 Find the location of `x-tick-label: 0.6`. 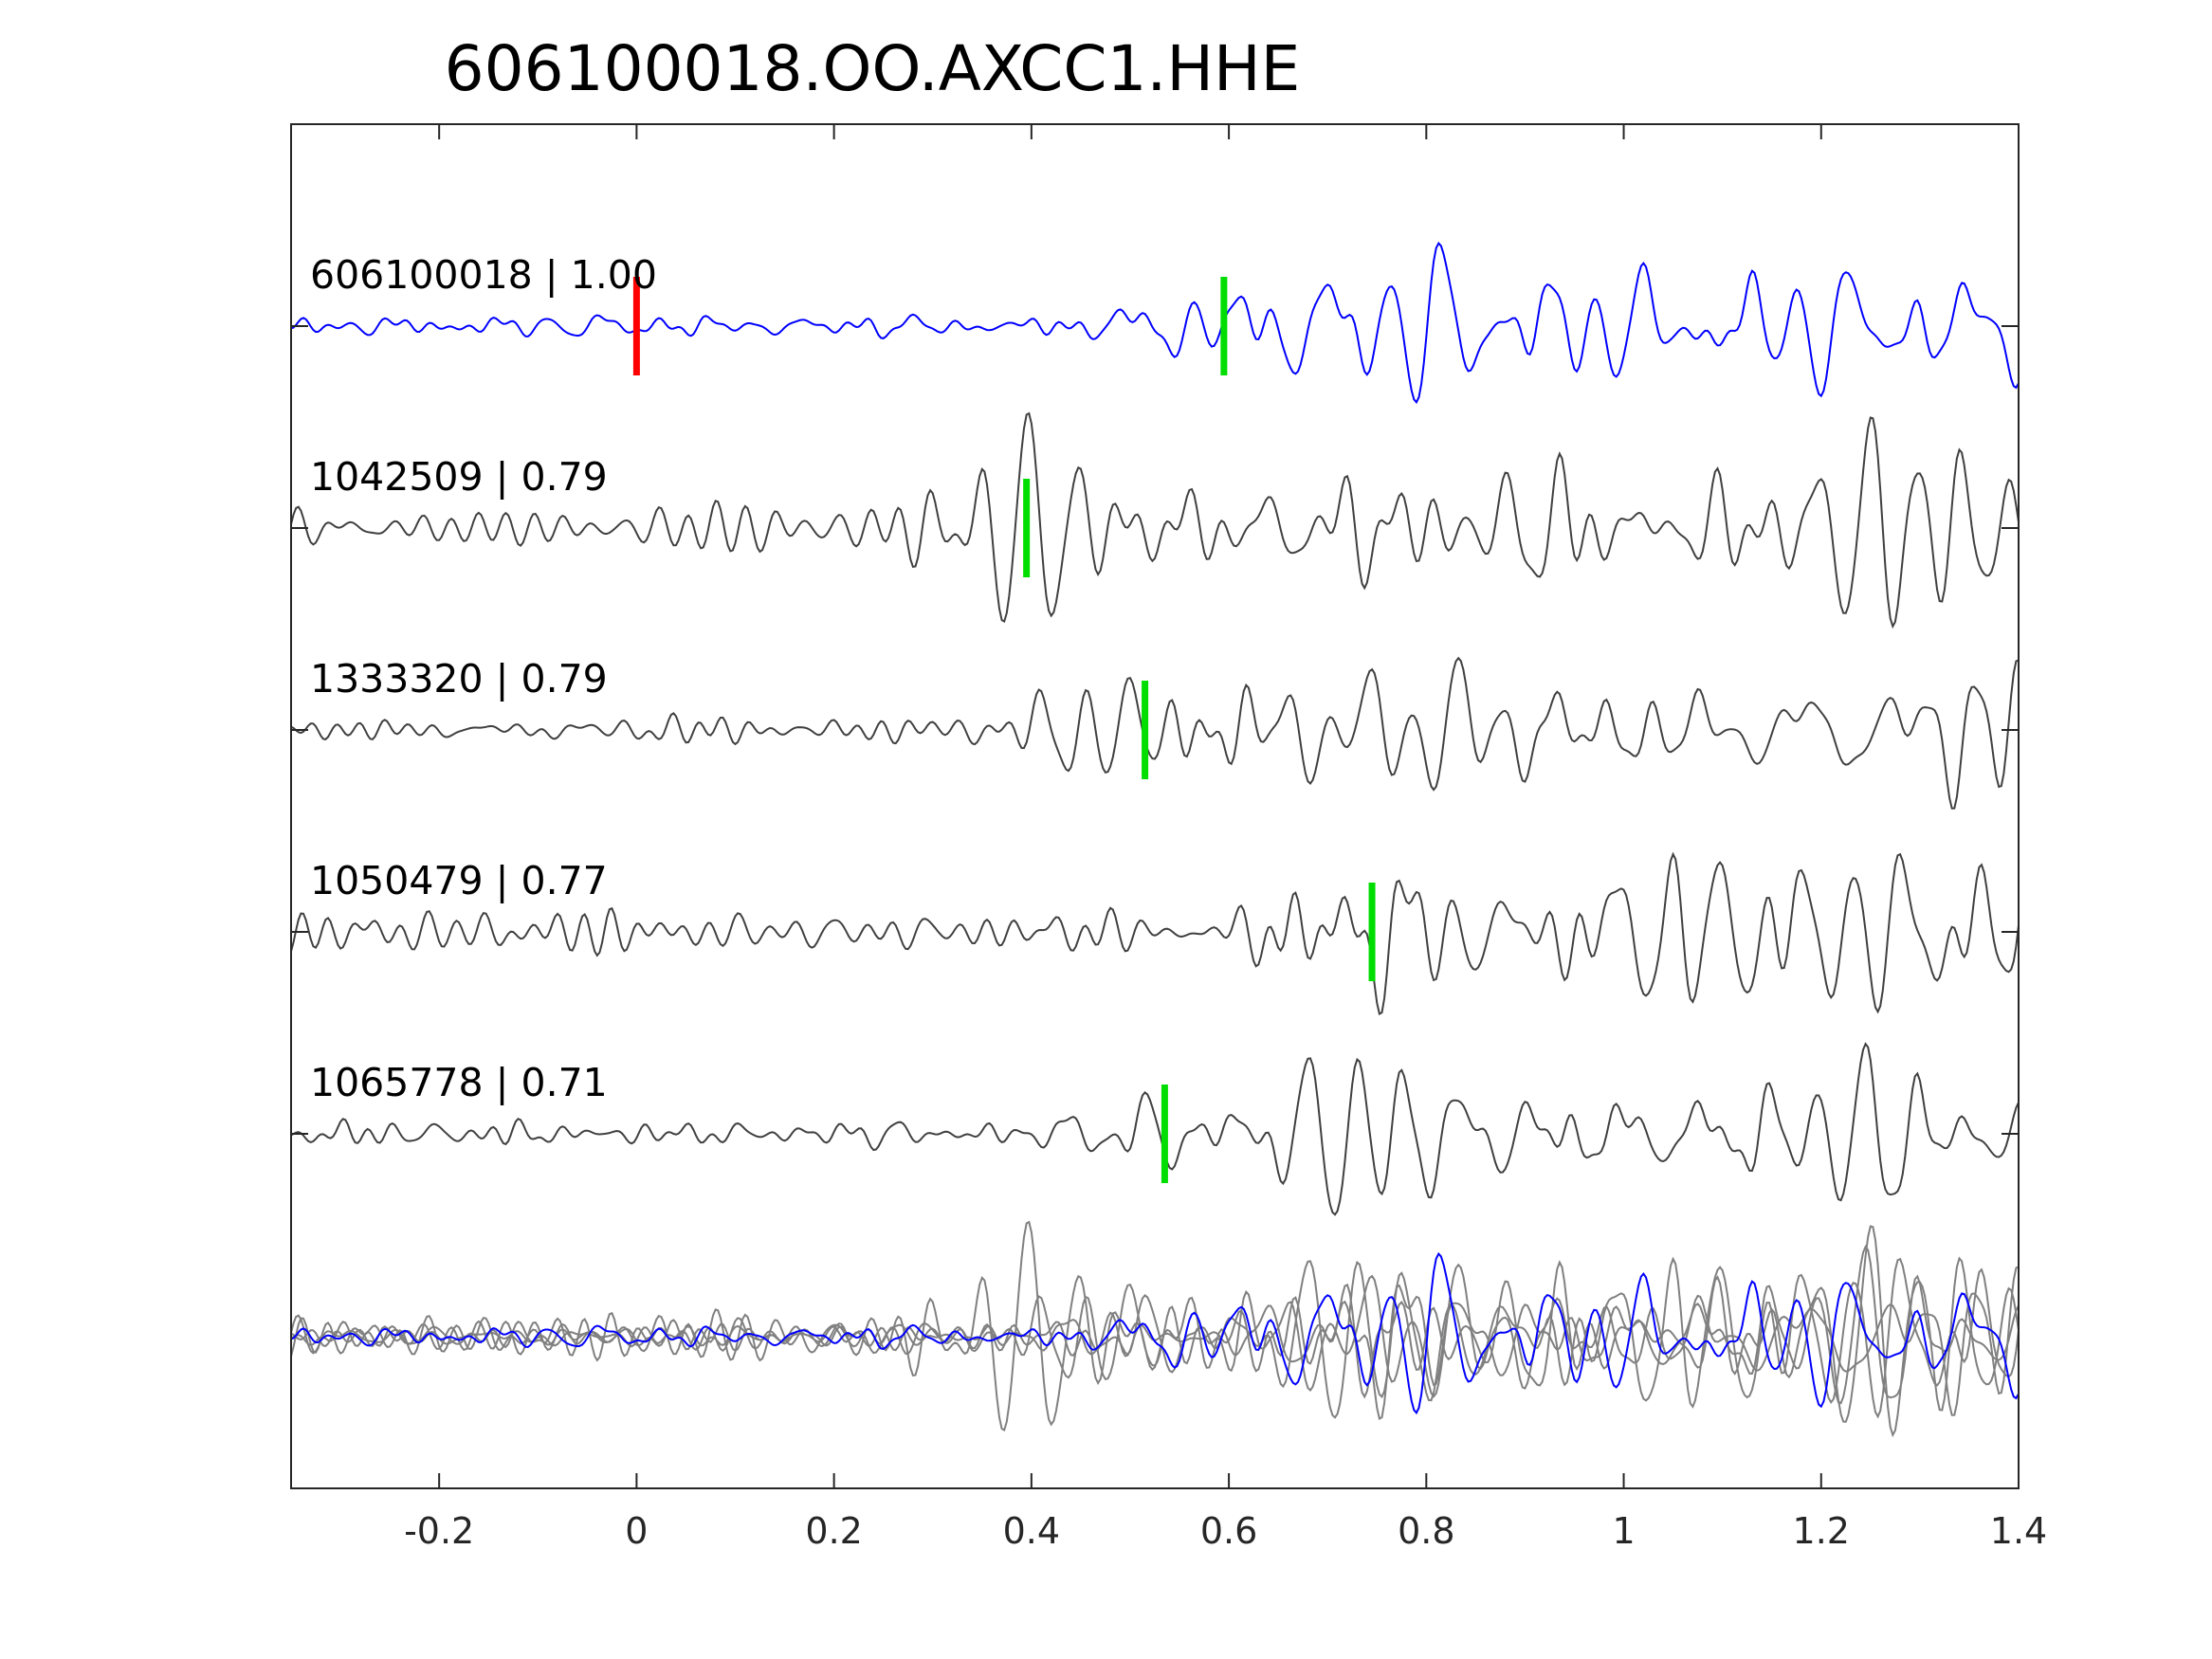

x-tick-label: 0.6 is located at coordinates (1228, 1531).